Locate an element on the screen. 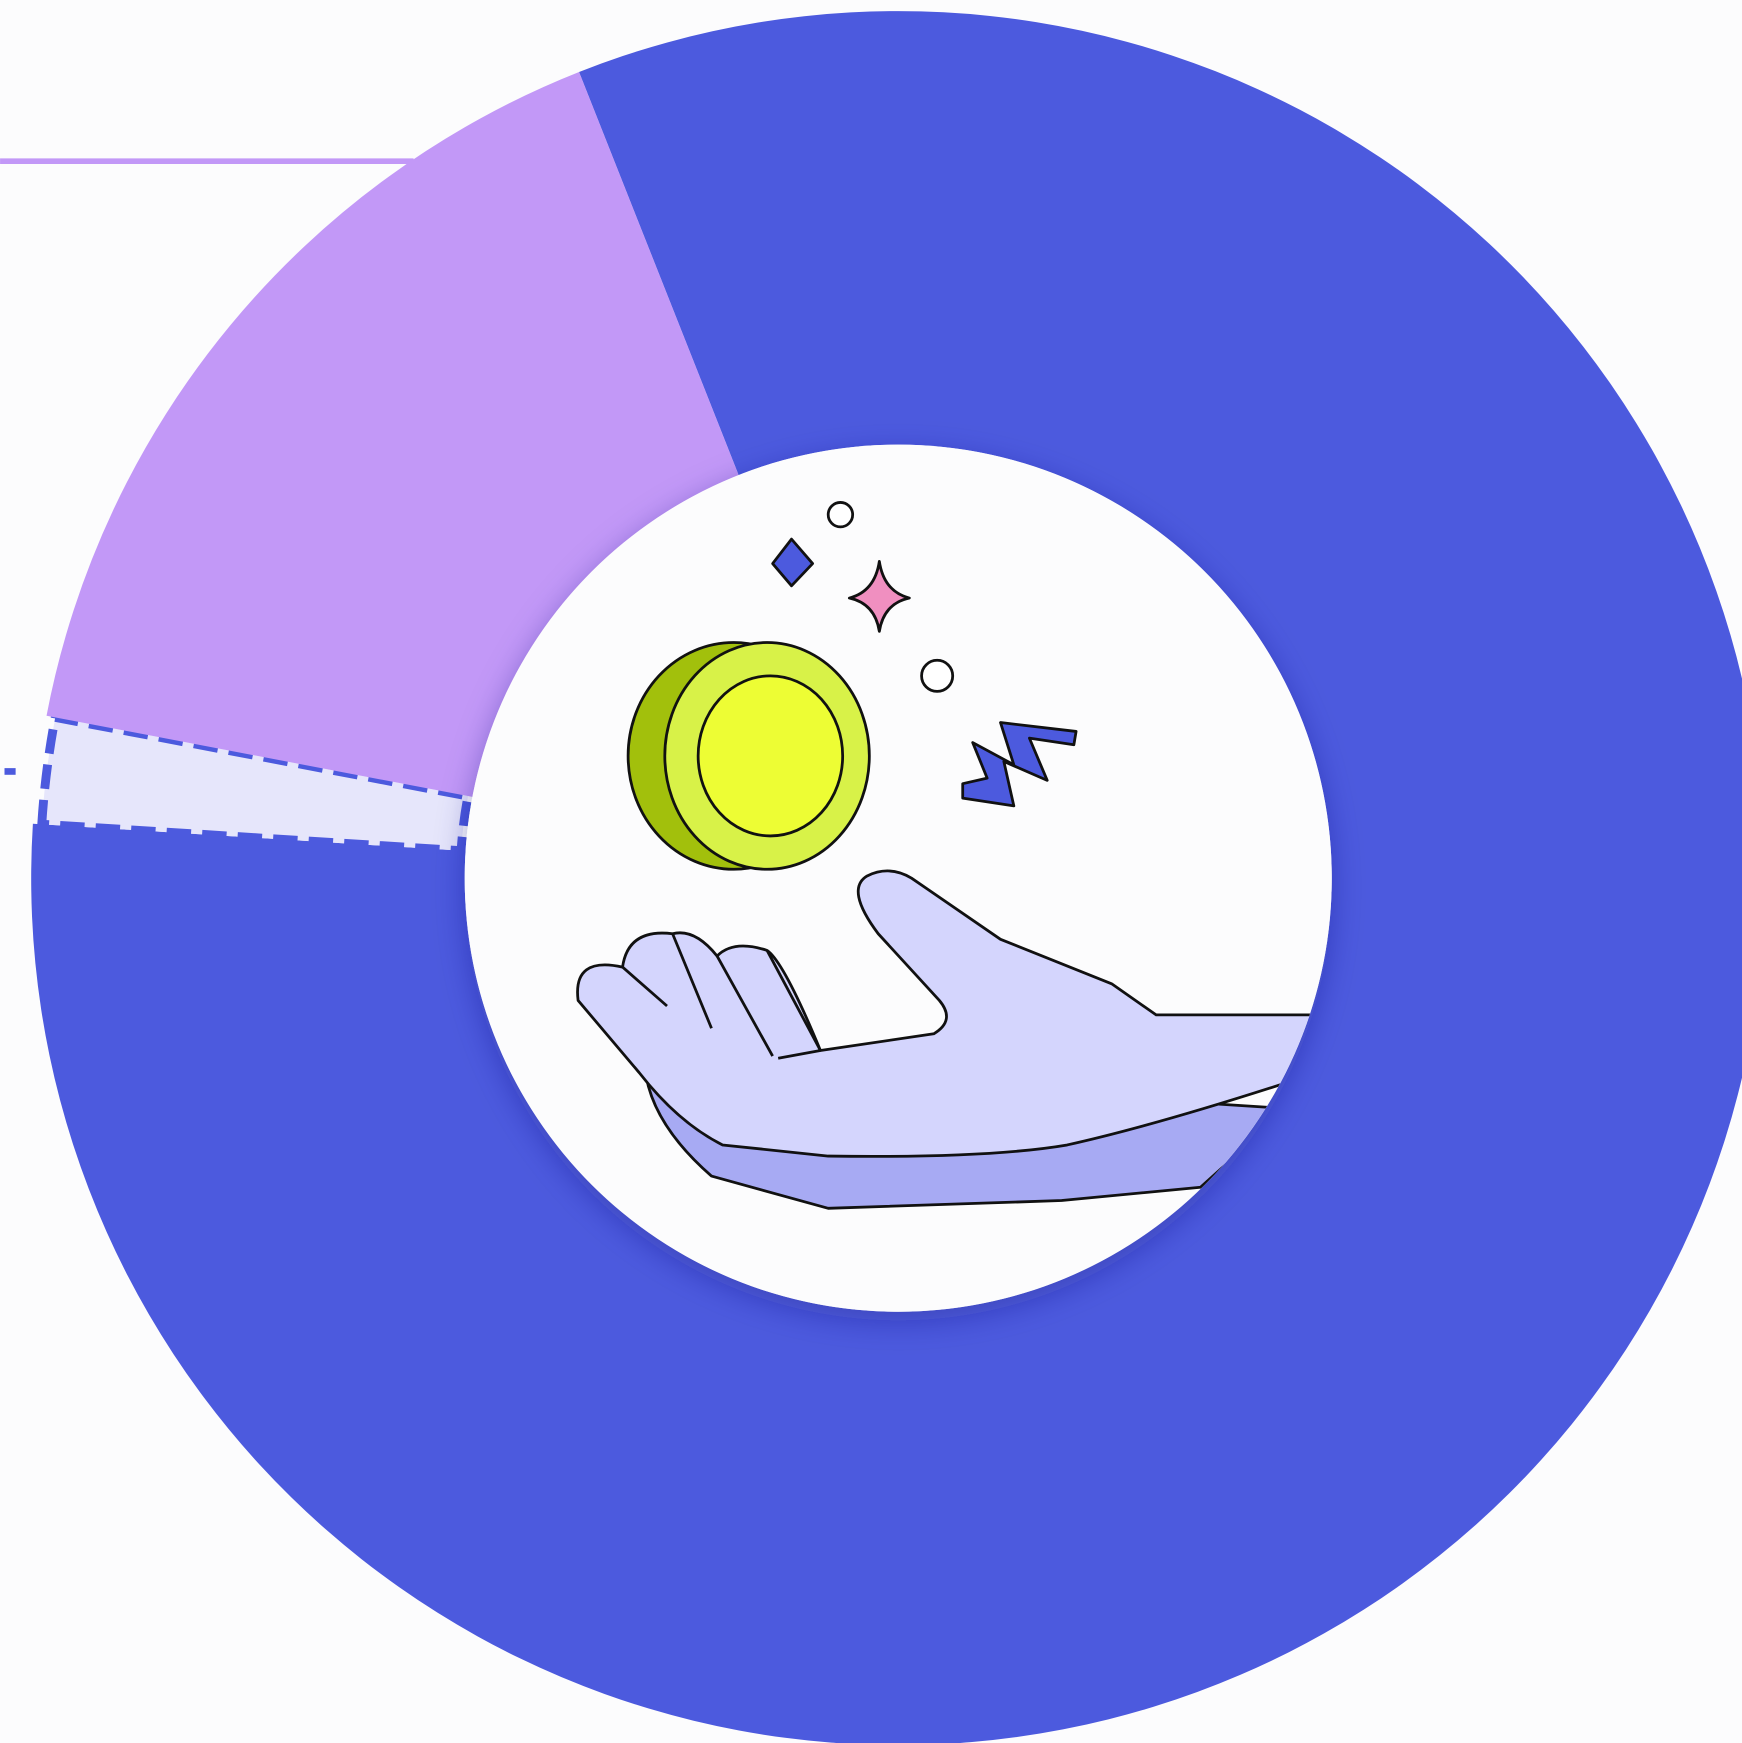  leader-dot is located at coordinates (10, 771).